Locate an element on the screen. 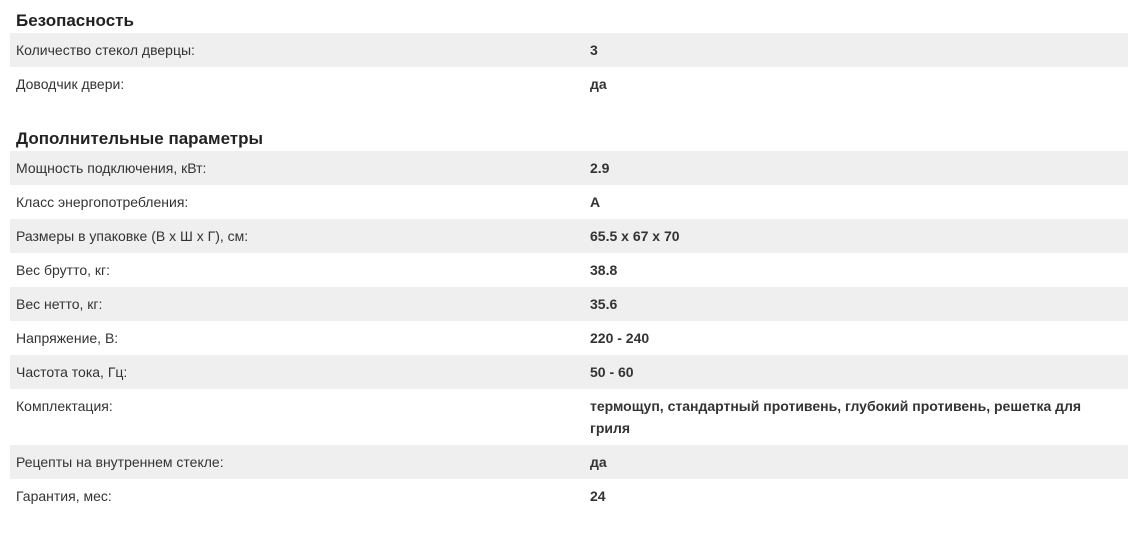  spec-label: Вес нетто, кг: is located at coordinates (59, 304).